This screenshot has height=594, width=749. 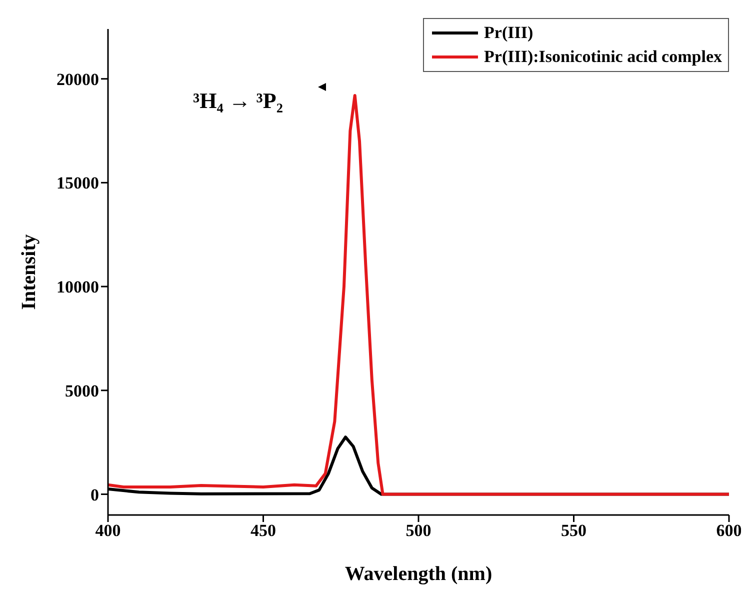 What do you see at coordinates (94, 494) in the screenshot?
I see `y-tick-label: 0` at bounding box center [94, 494].